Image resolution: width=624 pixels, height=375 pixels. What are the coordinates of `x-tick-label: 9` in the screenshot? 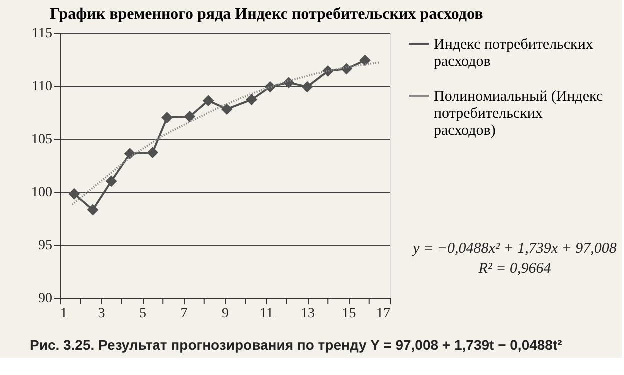 It's located at (225, 314).